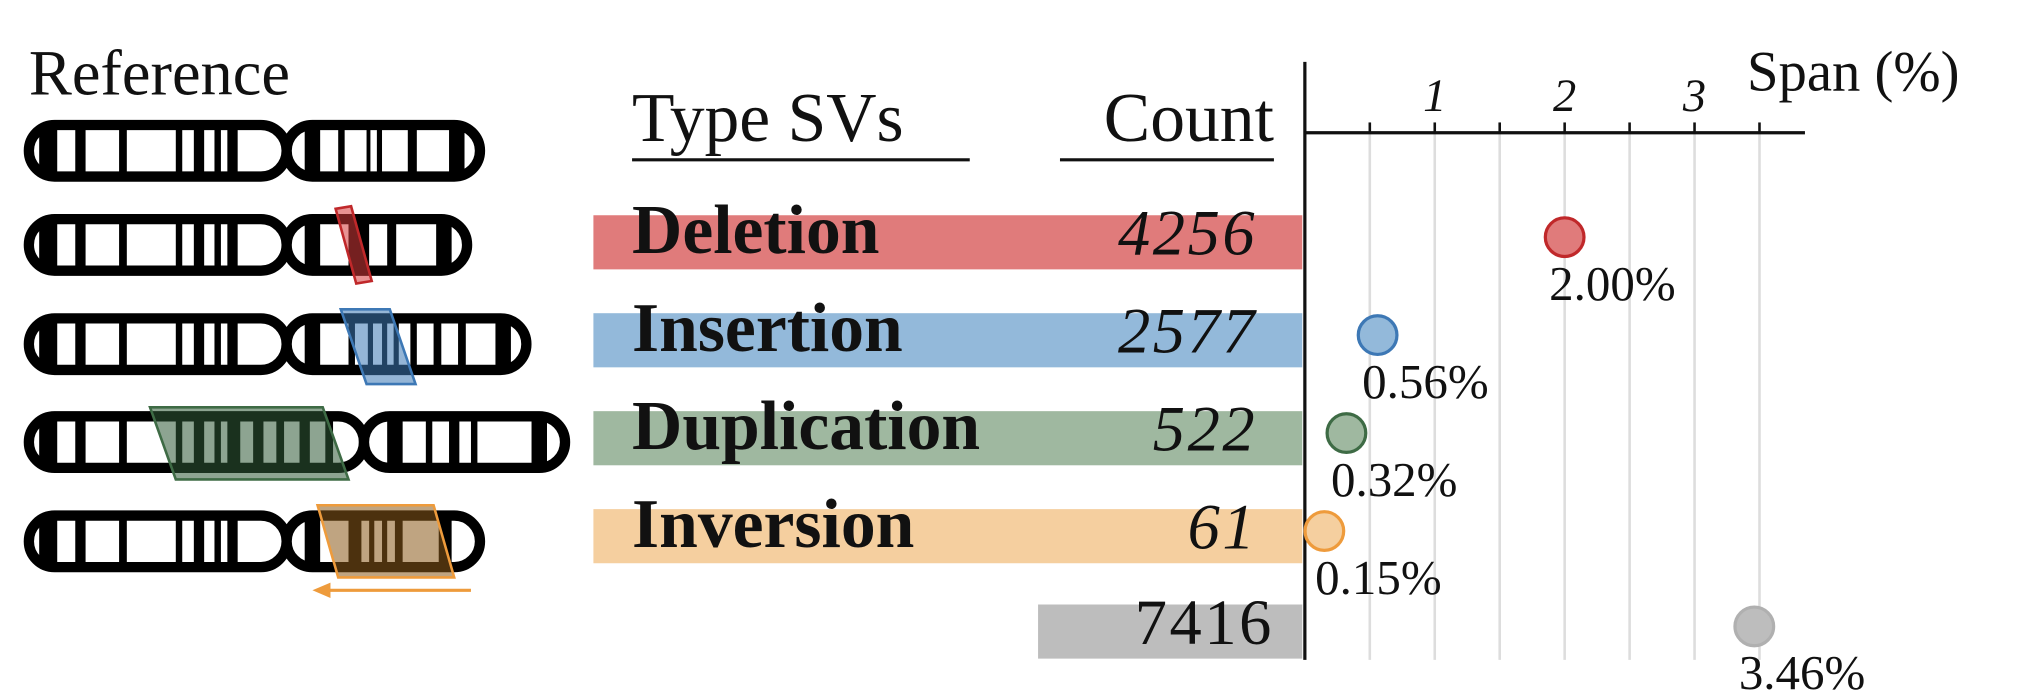 The width and height of the screenshot is (2022, 696). Describe the element at coordinates (1802, 670) in the screenshot. I see `value-label: 3.46%` at that location.